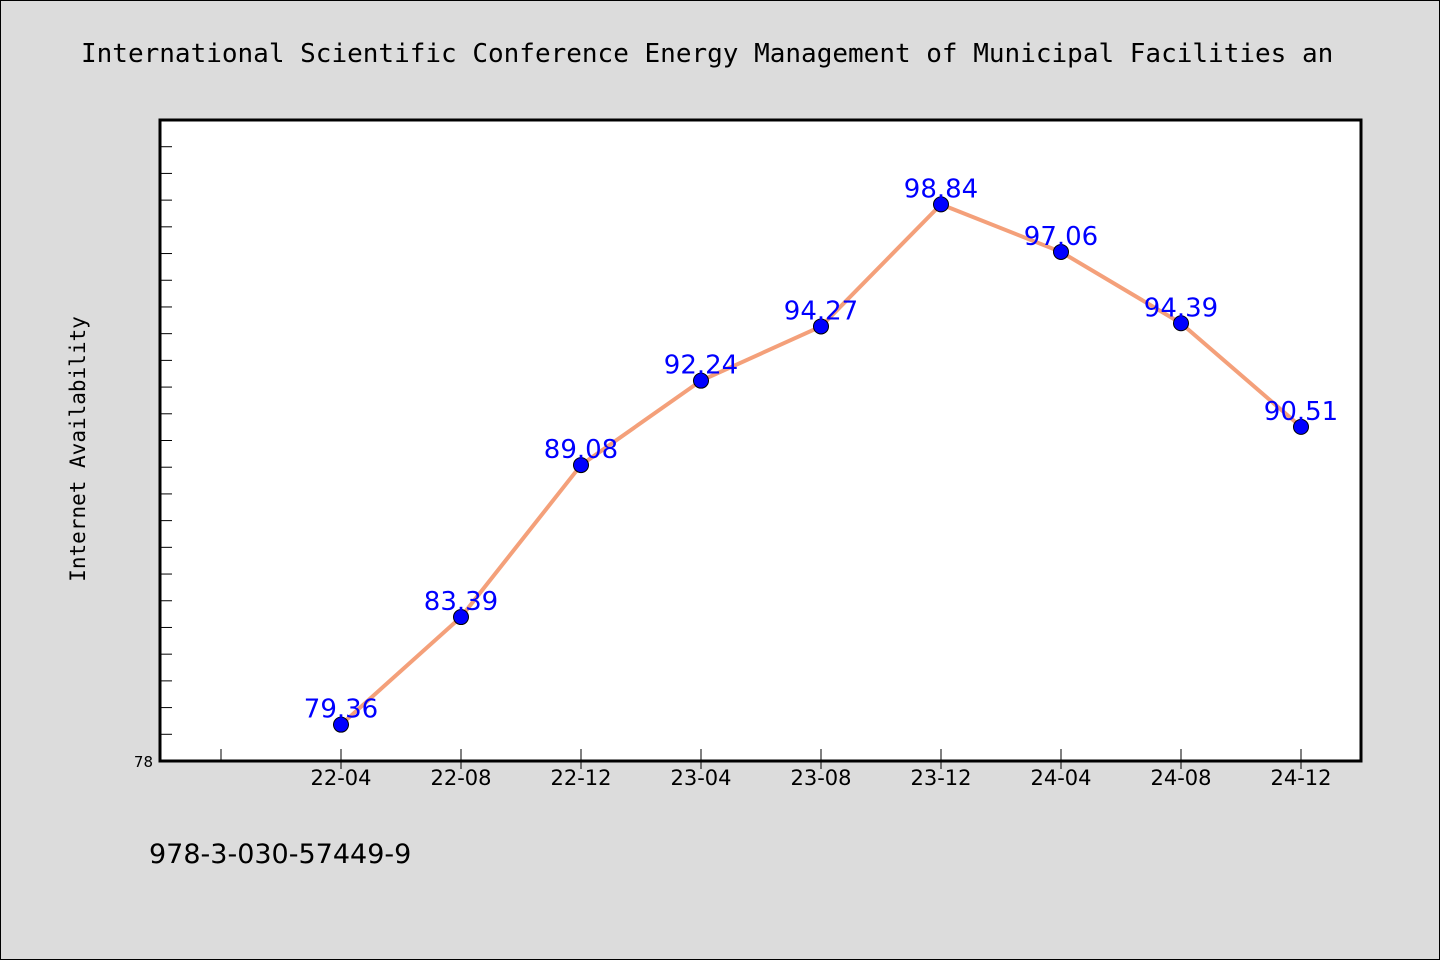  I want to click on x-axis-ticks, so click(761, 759).